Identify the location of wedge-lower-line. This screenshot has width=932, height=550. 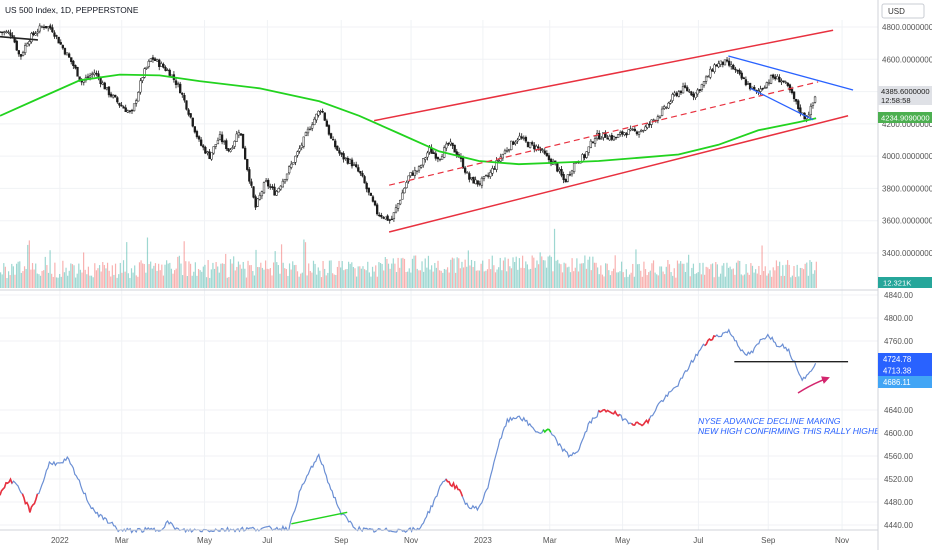
(781, 104).